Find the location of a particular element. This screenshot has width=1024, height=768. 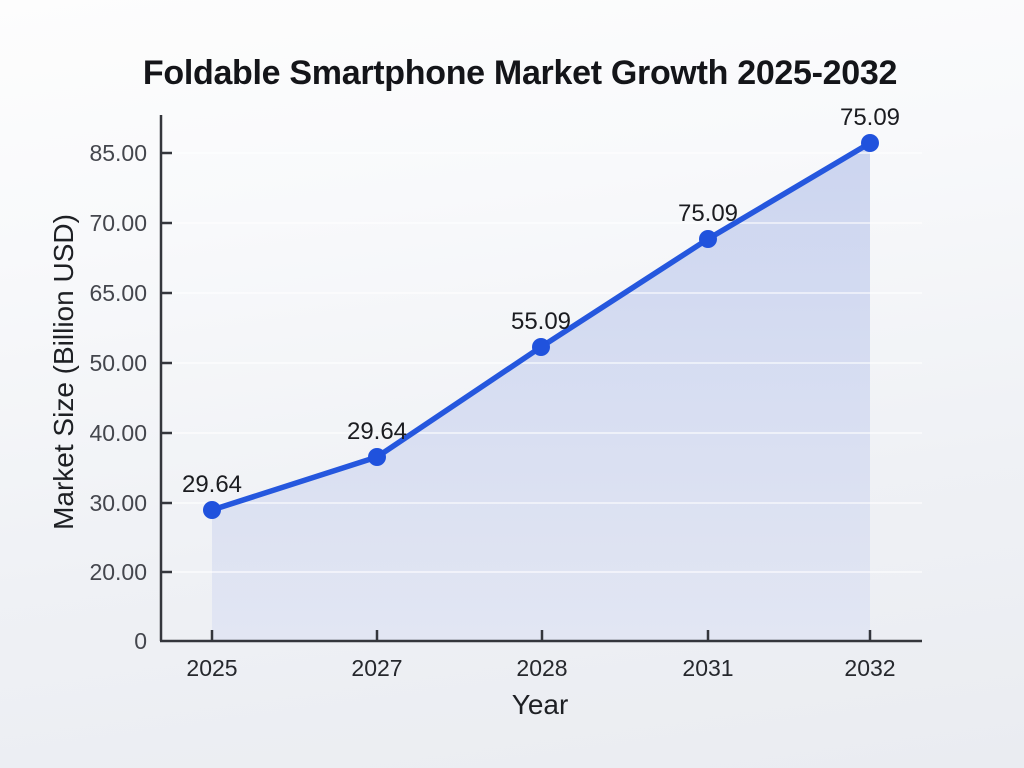

y-tick-label: 50.00 is located at coordinates (118, 363).